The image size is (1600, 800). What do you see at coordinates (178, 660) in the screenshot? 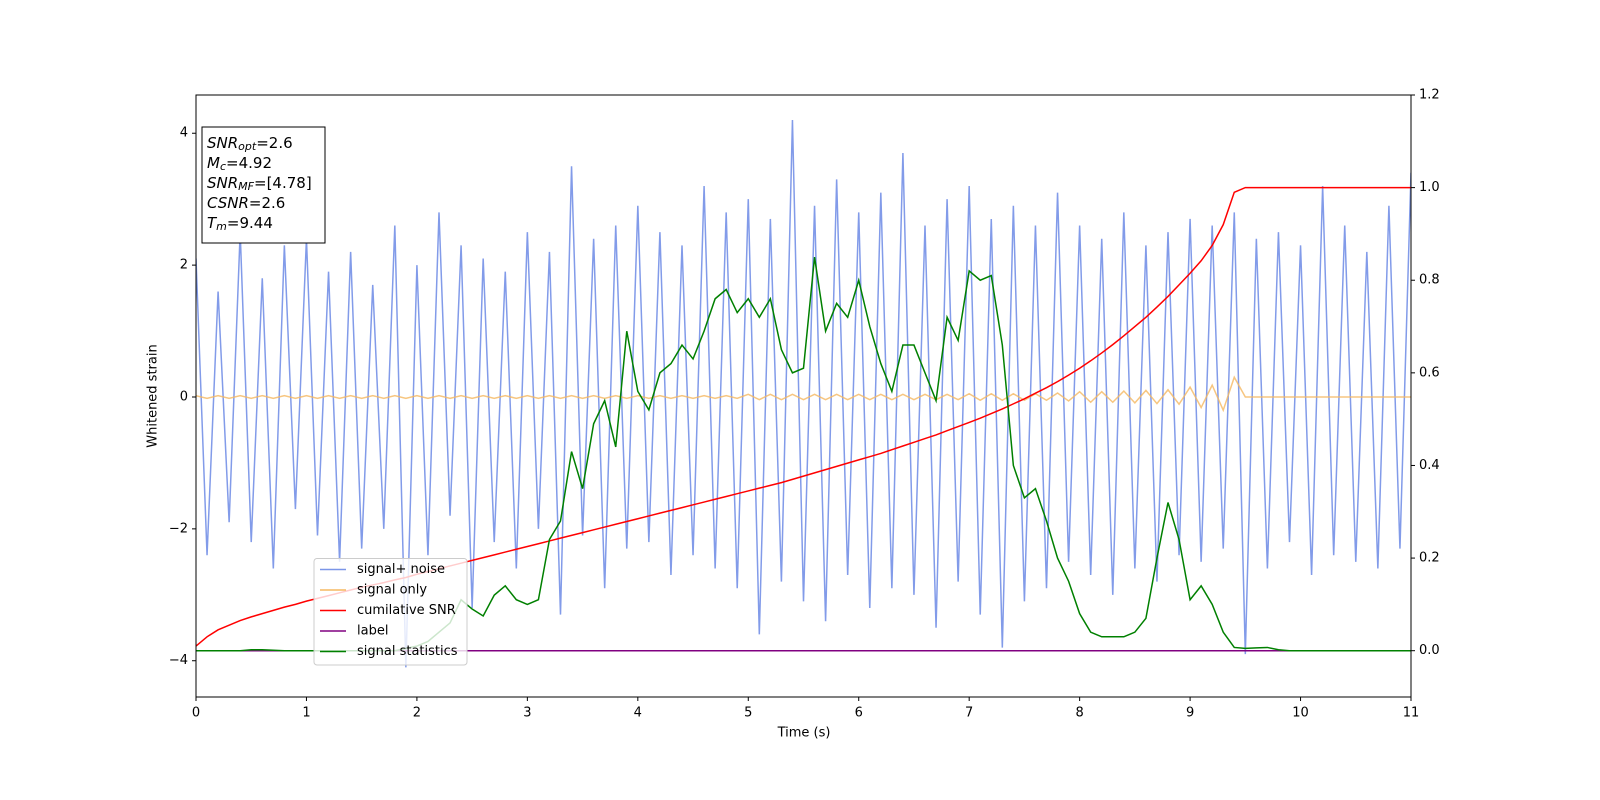
I see `y-tick-label: −4` at bounding box center [178, 660].